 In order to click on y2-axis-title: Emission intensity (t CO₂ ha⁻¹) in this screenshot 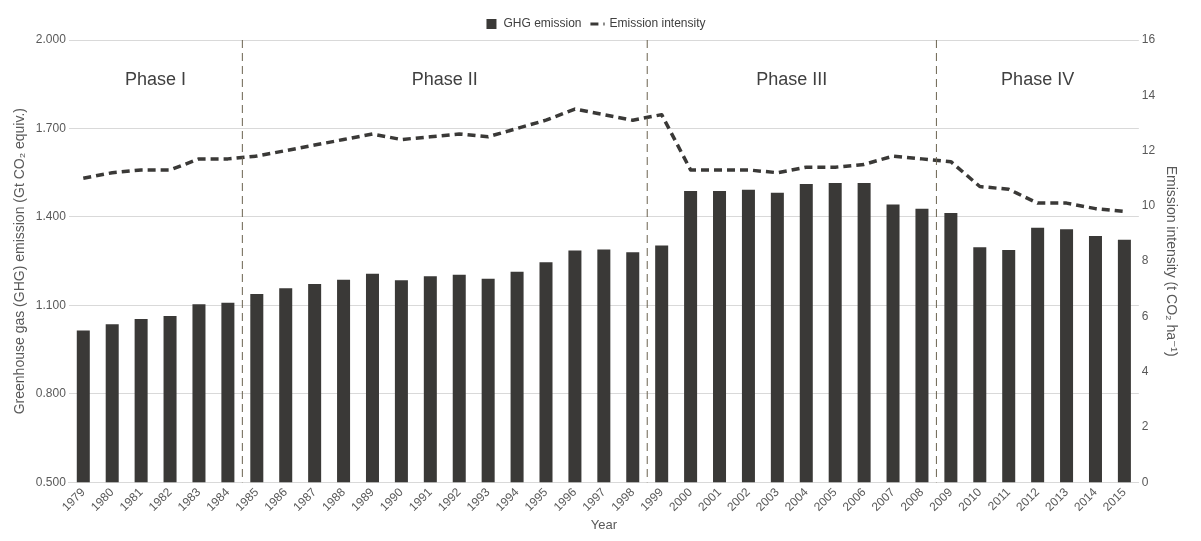, I will do `click(1171, 261)`.